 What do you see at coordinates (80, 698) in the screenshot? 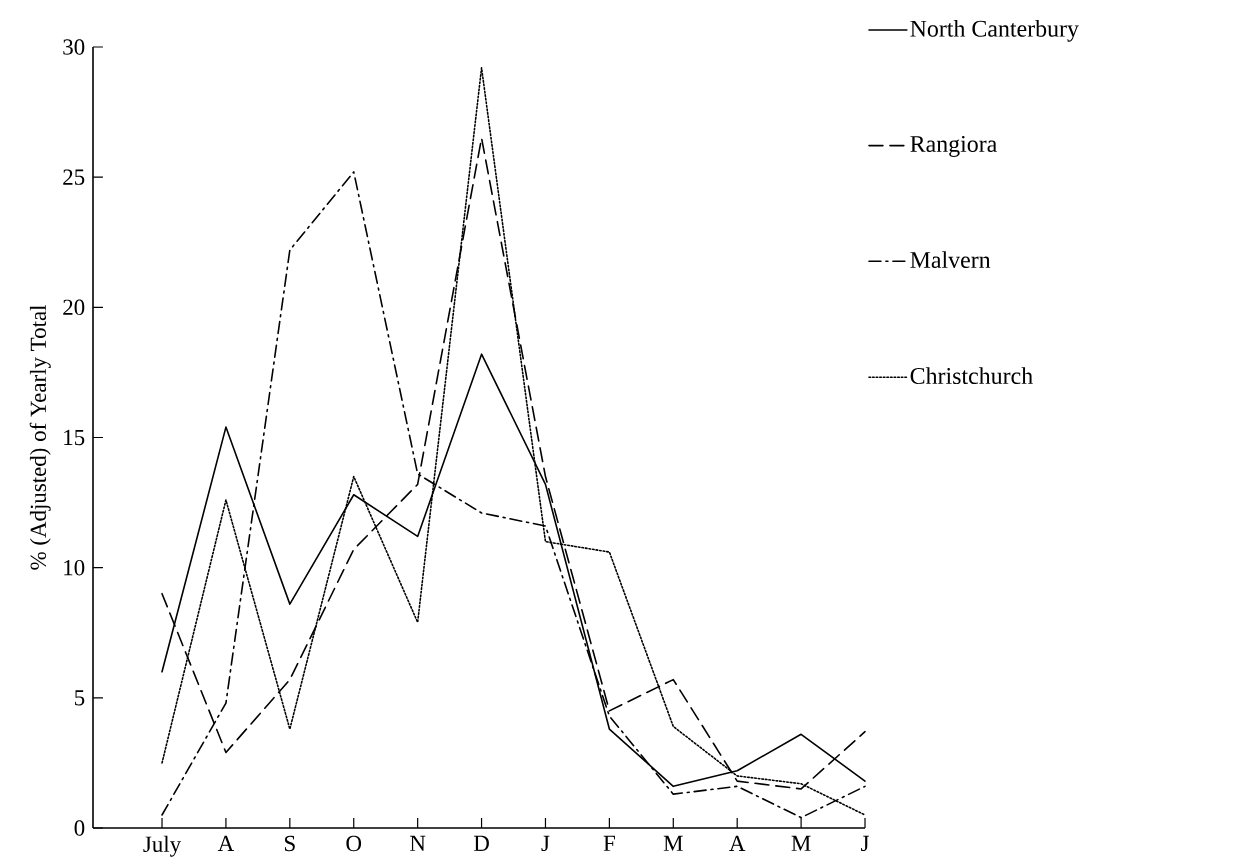
I see `y-tick-label: 5` at bounding box center [80, 698].